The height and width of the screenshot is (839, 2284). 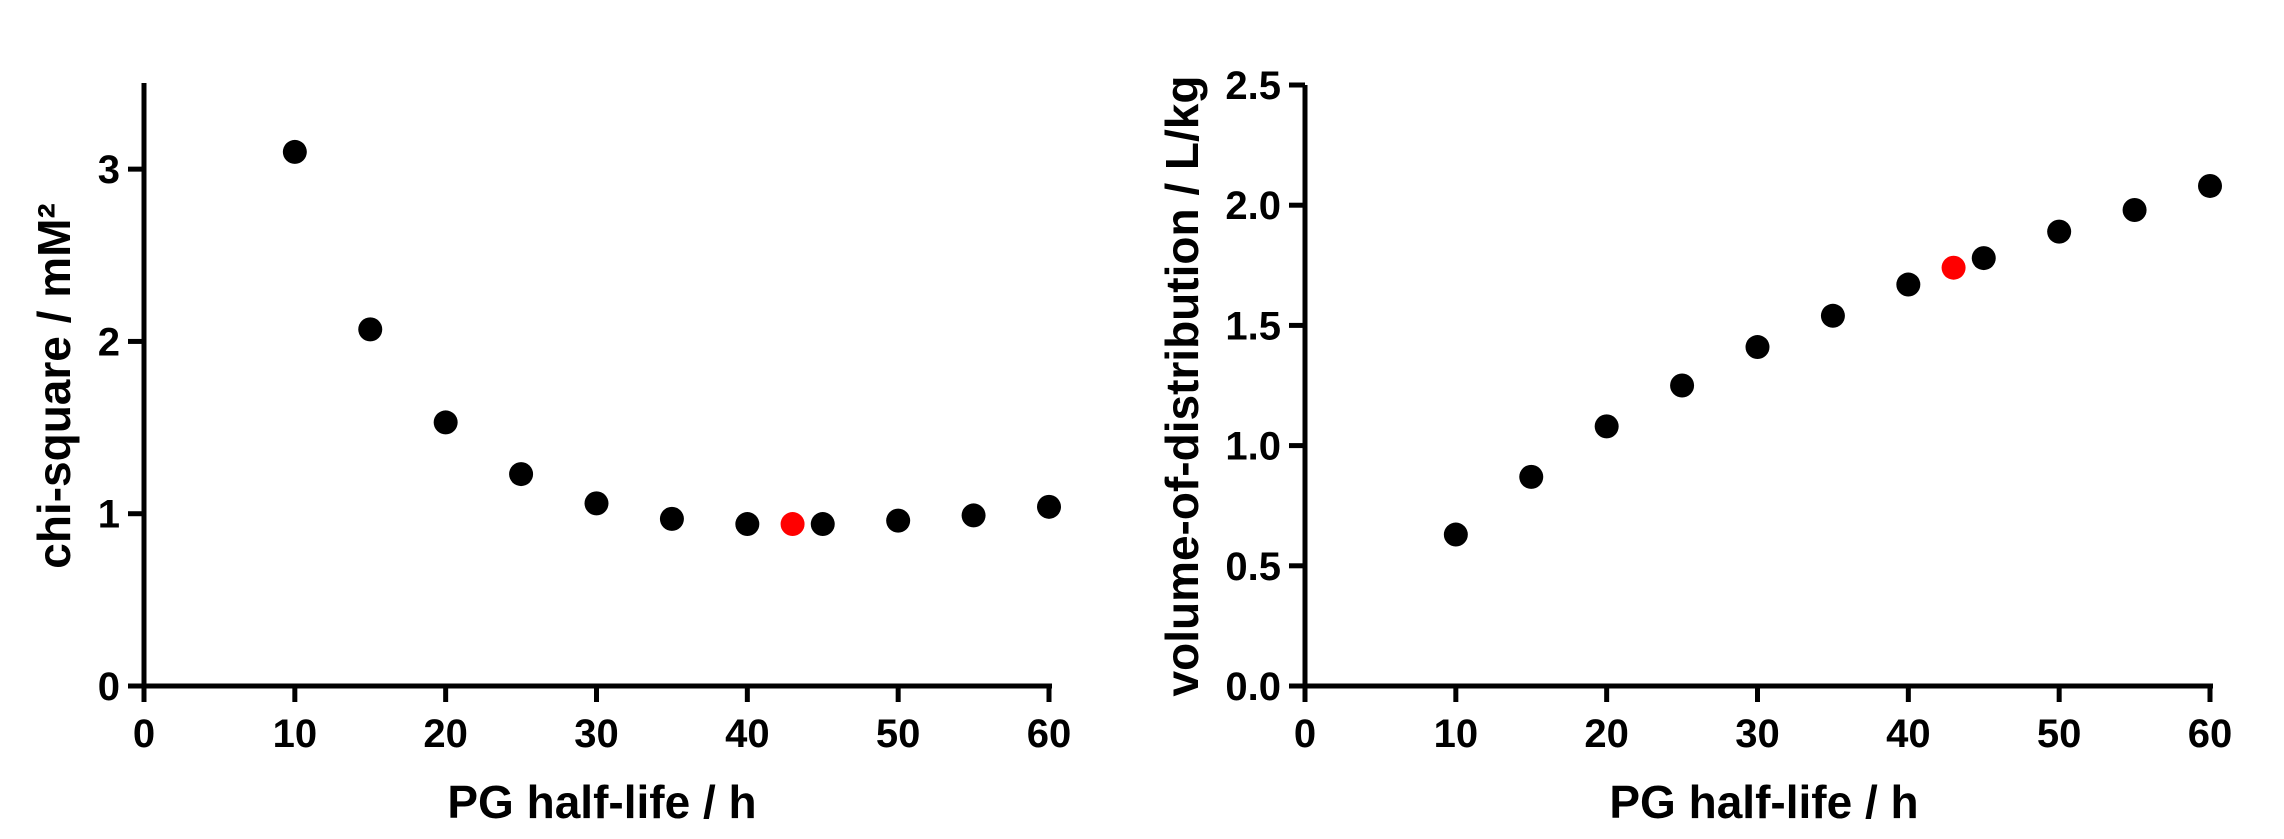 I want to click on y-axis-title: chi-square / mM², so click(x=54, y=386).